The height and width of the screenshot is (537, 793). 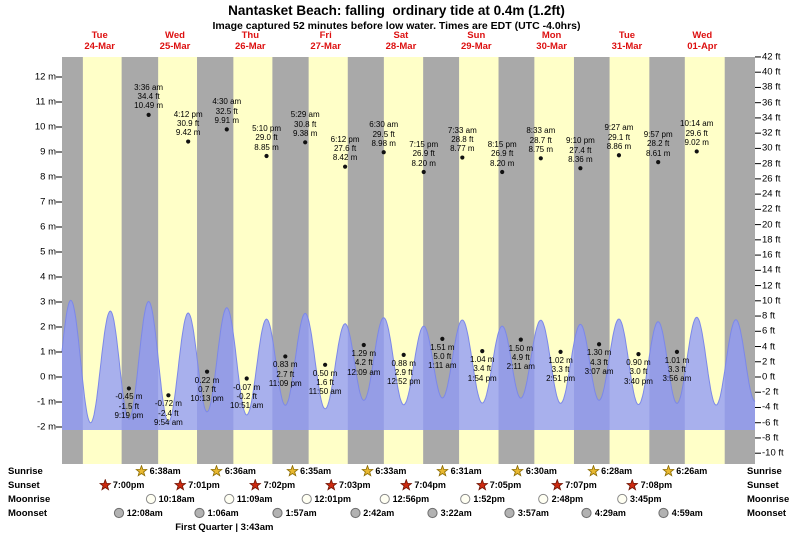 I want to click on sunset-event: 7:02pm, so click(x=272, y=485).